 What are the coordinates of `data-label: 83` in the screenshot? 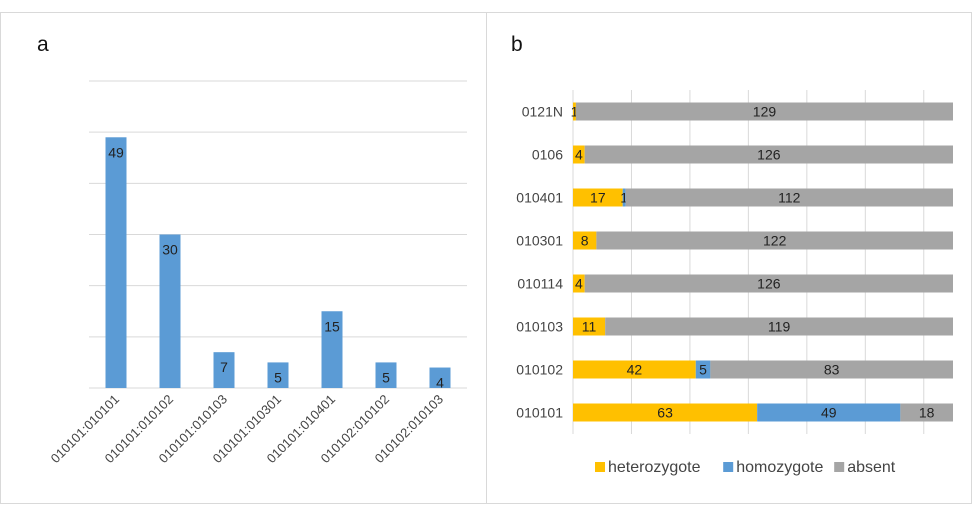 It's located at (832, 370).